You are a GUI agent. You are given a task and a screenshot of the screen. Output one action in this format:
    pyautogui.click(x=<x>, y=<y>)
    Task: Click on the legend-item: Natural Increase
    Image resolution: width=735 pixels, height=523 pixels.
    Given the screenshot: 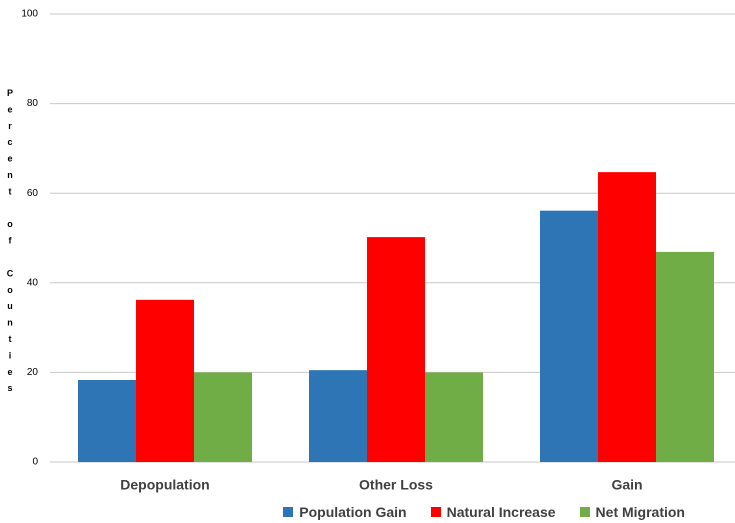 What is the action you would take?
    pyautogui.click(x=493, y=512)
    